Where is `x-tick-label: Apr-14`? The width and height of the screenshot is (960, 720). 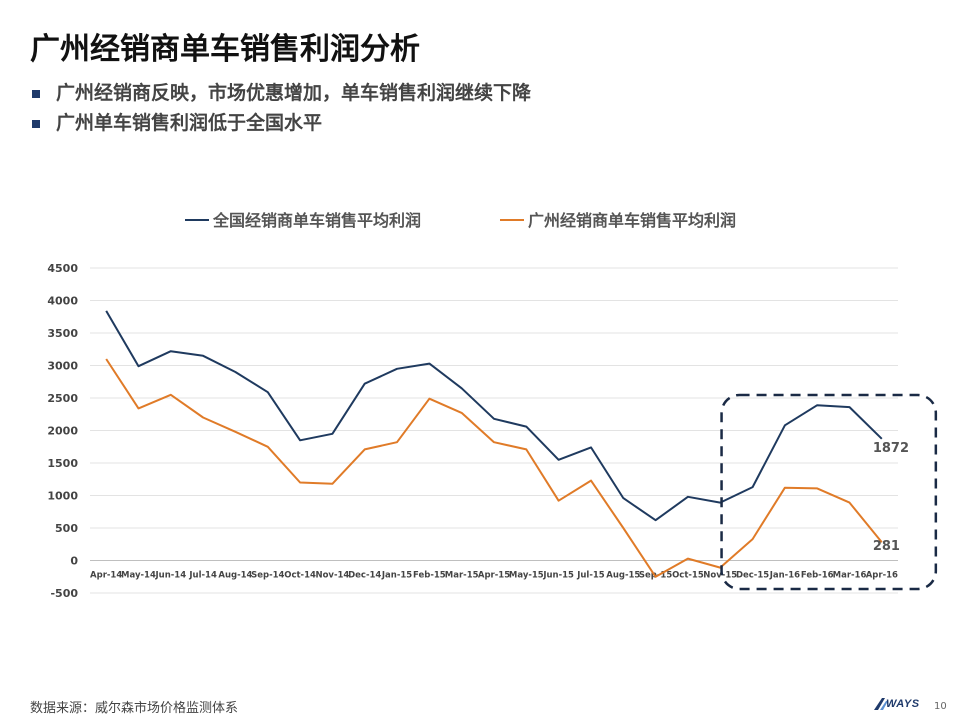 x-tick-label: Apr-14 is located at coordinates (106, 576).